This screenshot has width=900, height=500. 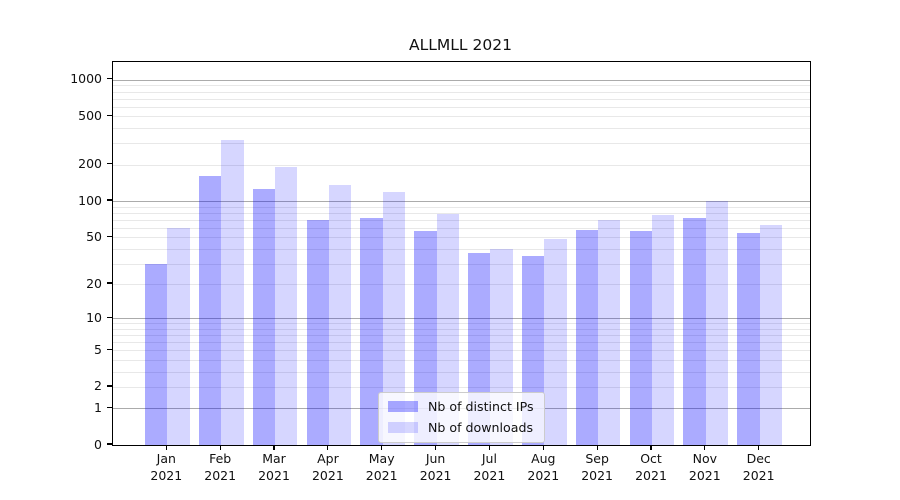 I want to click on y-tick-label: 20, so click(x=94, y=283).